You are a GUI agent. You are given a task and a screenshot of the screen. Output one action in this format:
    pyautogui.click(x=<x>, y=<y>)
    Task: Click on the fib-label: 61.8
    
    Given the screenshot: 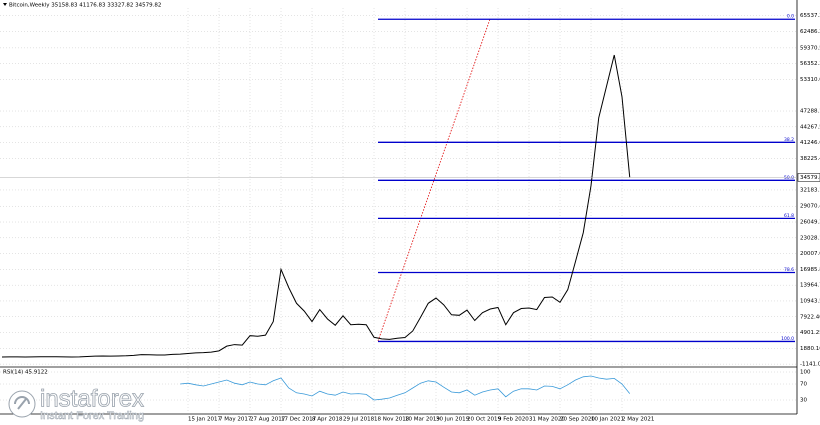 What is the action you would take?
    pyautogui.click(x=789, y=216)
    